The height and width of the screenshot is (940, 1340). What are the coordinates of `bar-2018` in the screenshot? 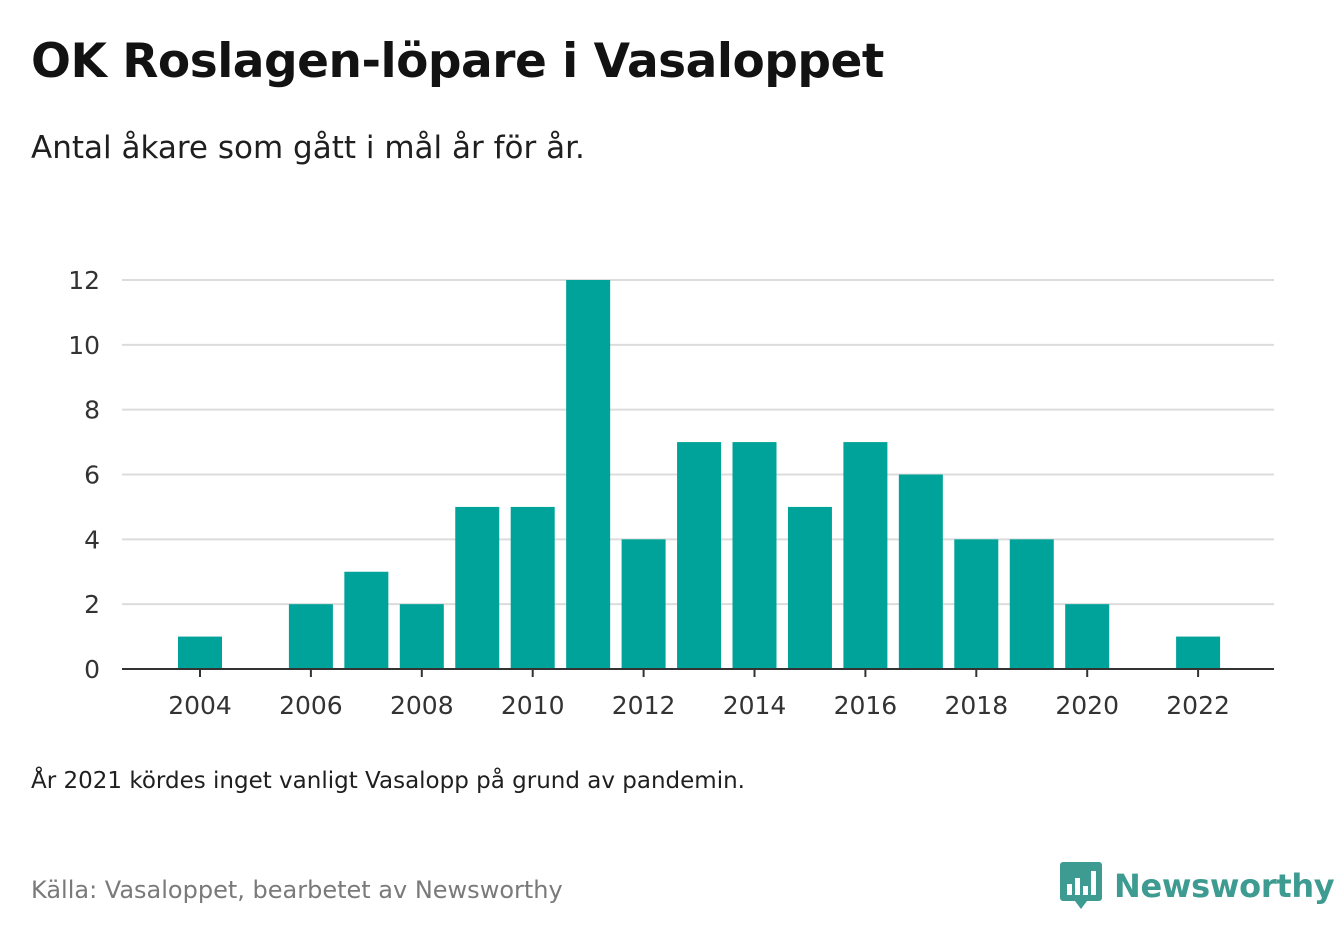 It's located at (976, 604).